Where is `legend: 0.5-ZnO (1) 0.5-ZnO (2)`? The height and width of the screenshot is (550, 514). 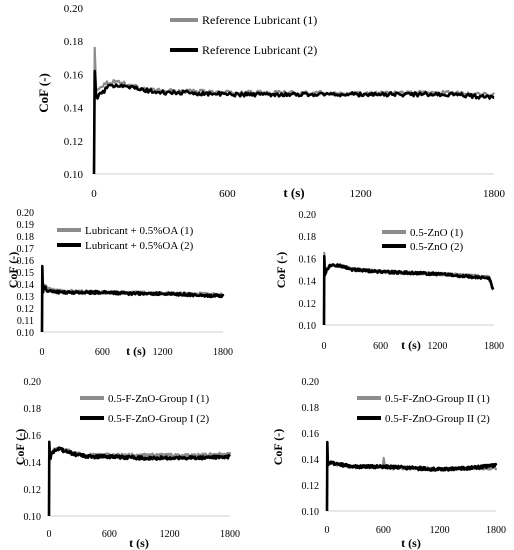
legend: 0.5-ZnO (1) 0.5-ZnO (2) is located at coordinates (422, 240).